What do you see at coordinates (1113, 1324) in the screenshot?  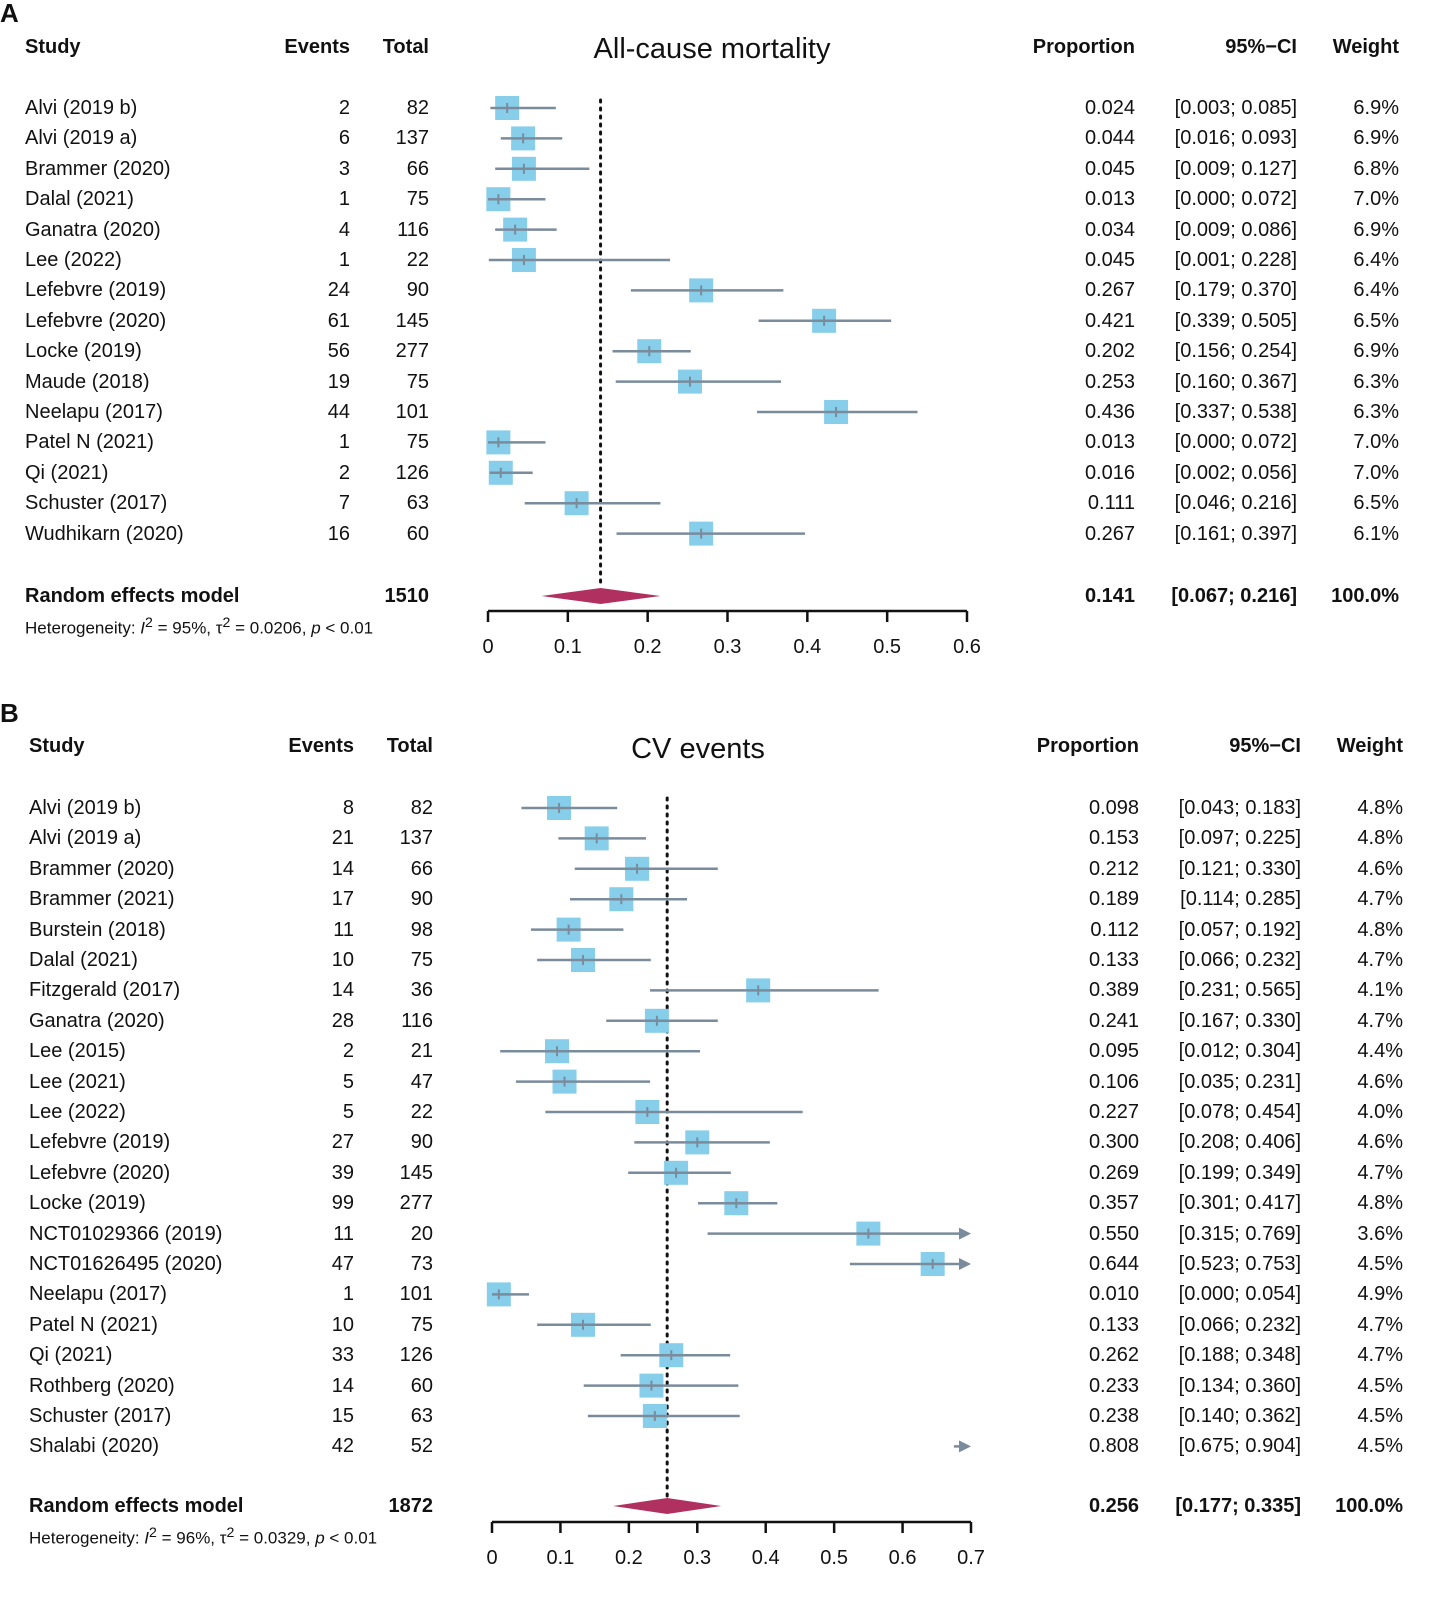 I see `proportion-value: 0.133` at bounding box center [1113, 1324].